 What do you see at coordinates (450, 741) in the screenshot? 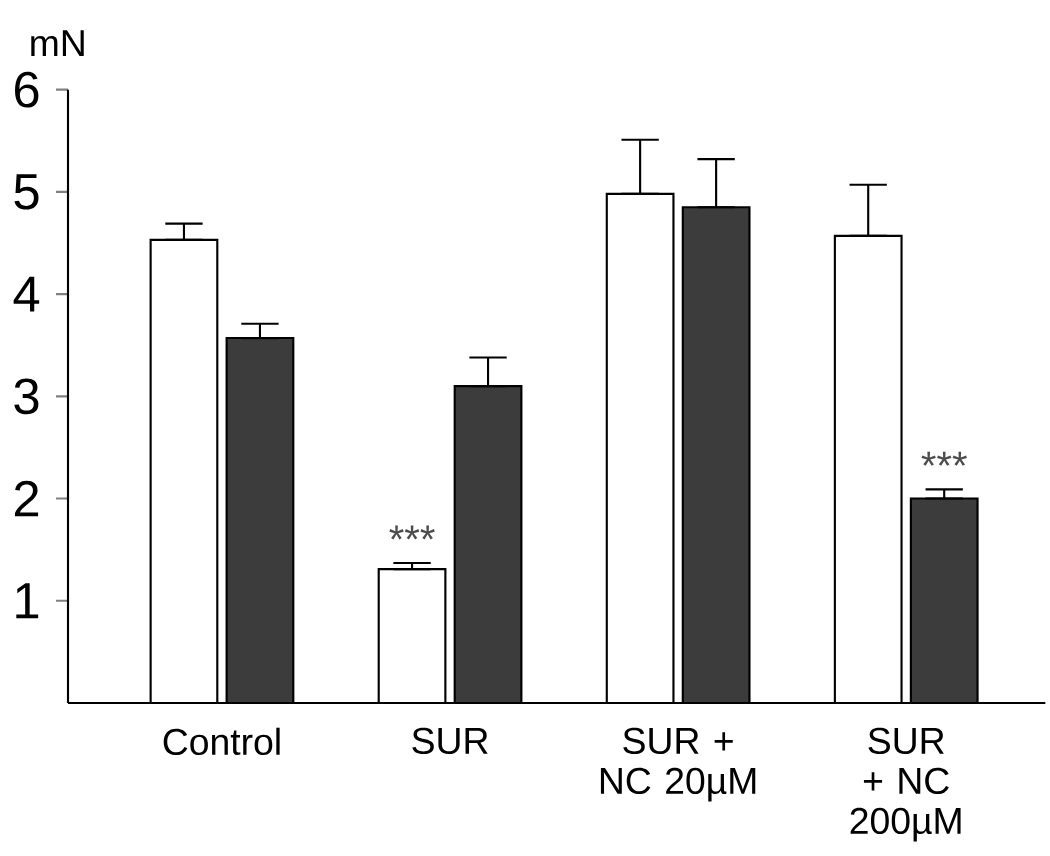
I see `x-tick-label: SUR` at bounding box center [450, 741].